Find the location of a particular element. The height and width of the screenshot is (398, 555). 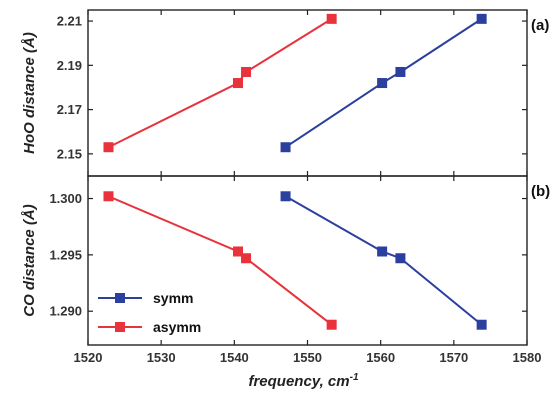

x-tick-label: 1570 is located at coordinates (453, 357).